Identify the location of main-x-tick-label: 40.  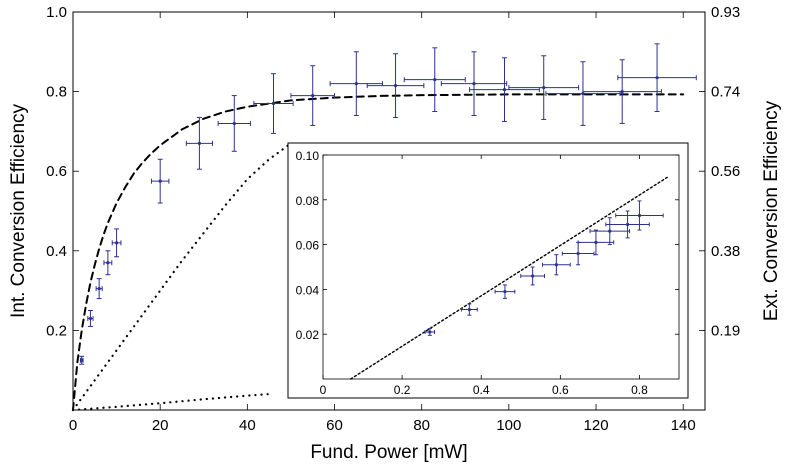
(247, 425).